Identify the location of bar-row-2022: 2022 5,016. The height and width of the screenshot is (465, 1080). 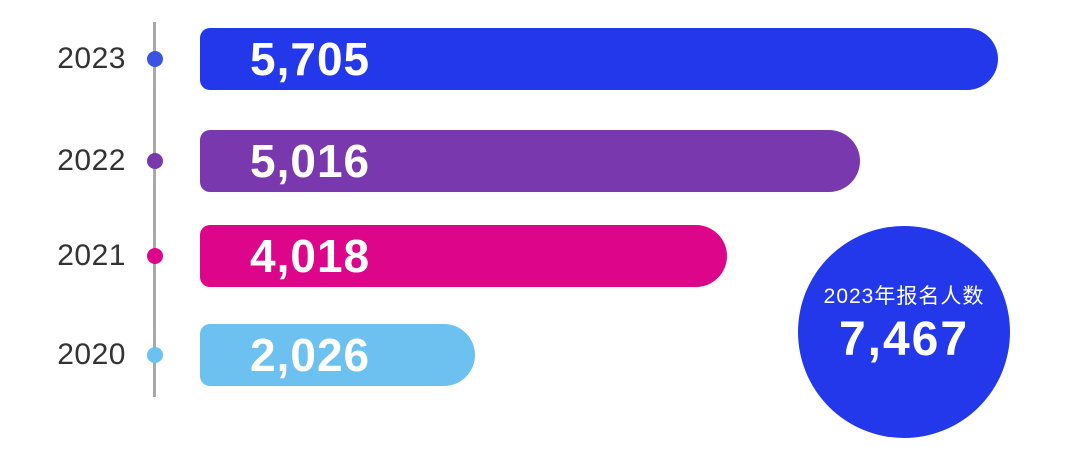
(540, 161).